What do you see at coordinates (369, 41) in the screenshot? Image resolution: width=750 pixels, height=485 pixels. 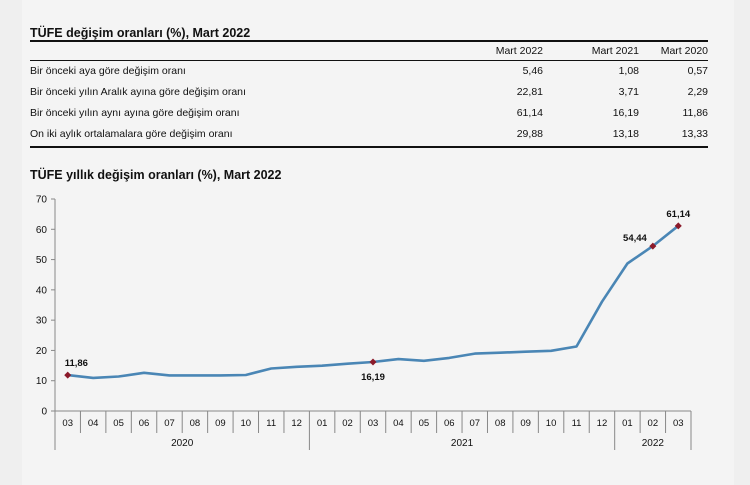 I see `table-top-rule` at bounding box center [369, 41].